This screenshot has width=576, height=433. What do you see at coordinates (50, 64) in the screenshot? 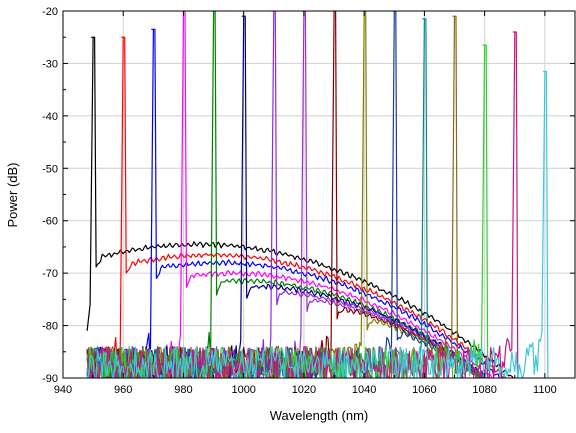
I see `y-tick-label: -30` at bounding box center [50, 64].